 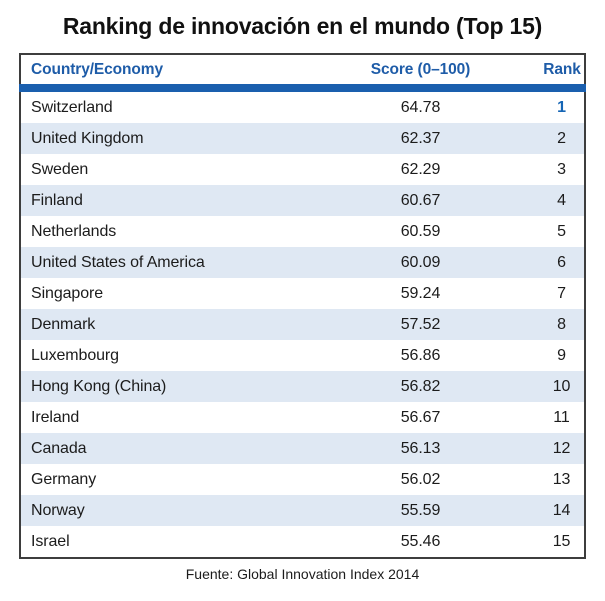 I want to click on country-cell: Finland, so click(x=57, y=200).